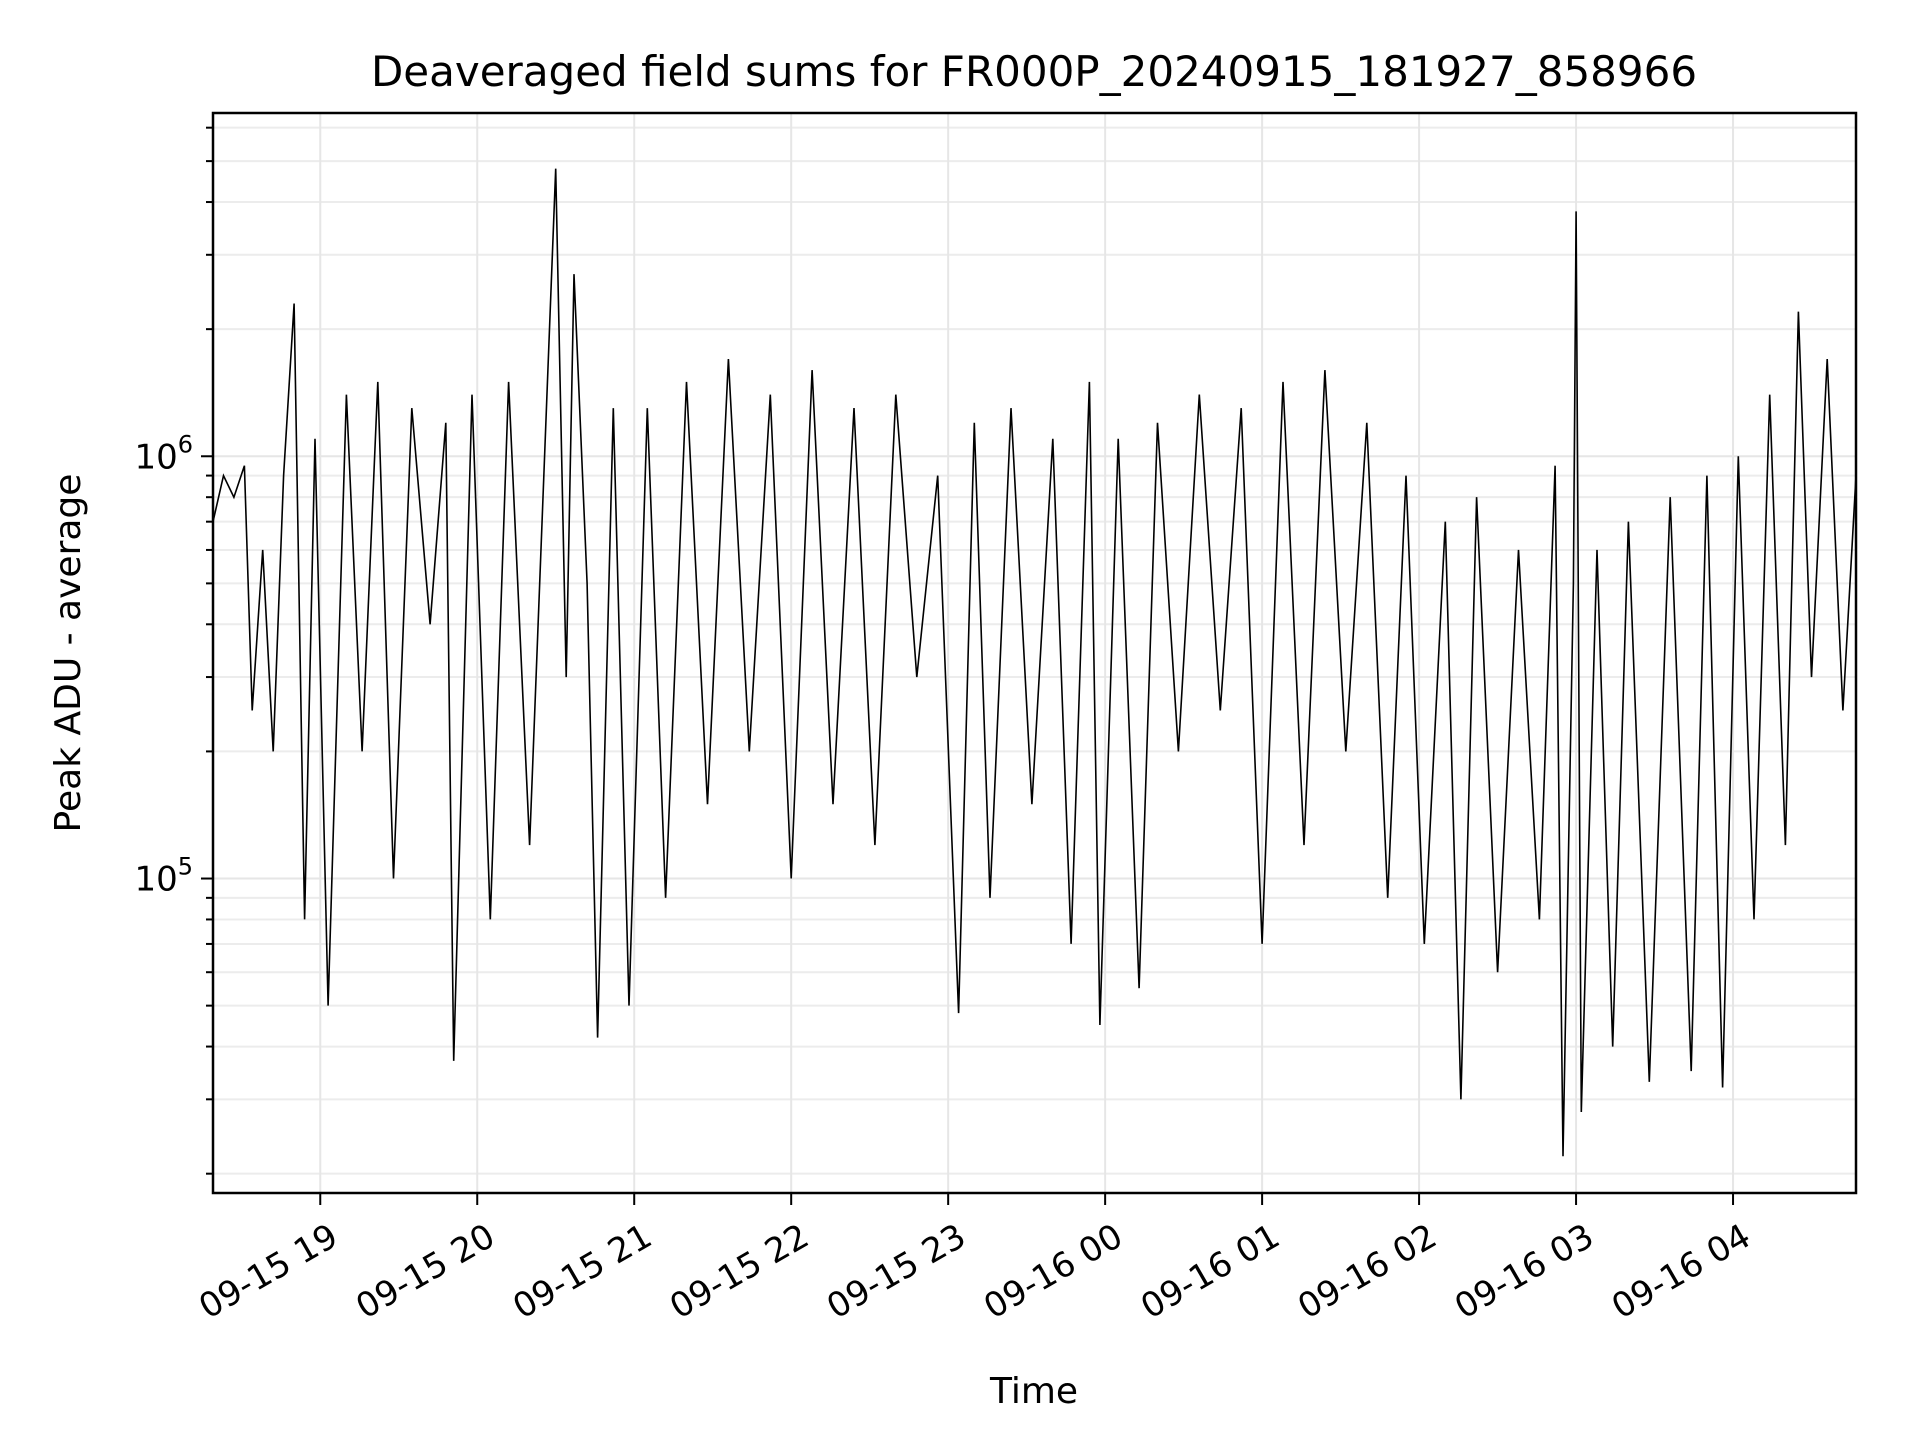  What do you see at coordinates (163, 453) in the screenshot?
I see `y-tick-label: 10⁶` at bounding box center [163, 453].